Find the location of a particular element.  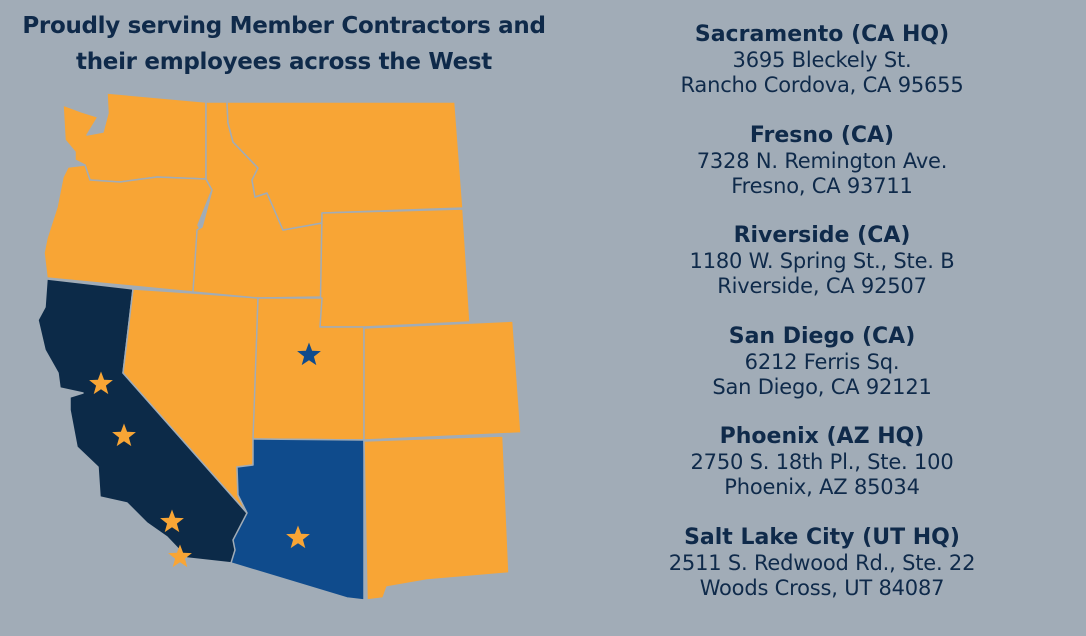

office-city: Riverside, CA 92507 is located at coordinates (822, 286).